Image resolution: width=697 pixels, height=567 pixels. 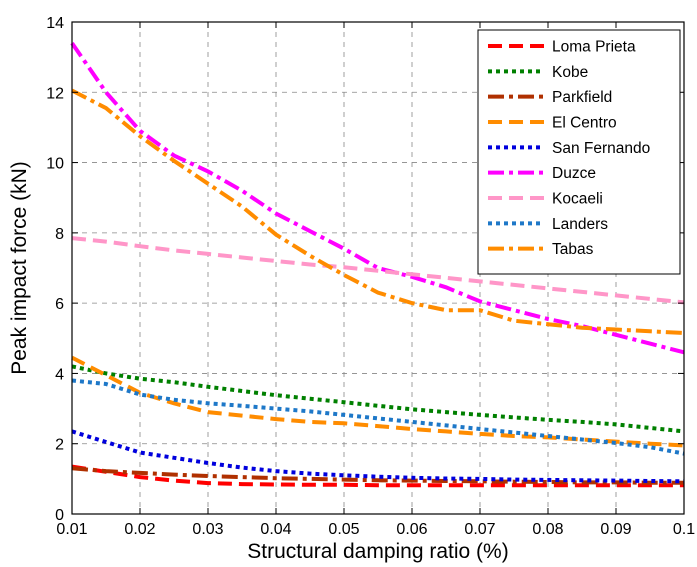 What do you see at coordinates (479, 529) in the screenshot?
I see `x-tick-label: 0.07` at bounding box center [479, 529].